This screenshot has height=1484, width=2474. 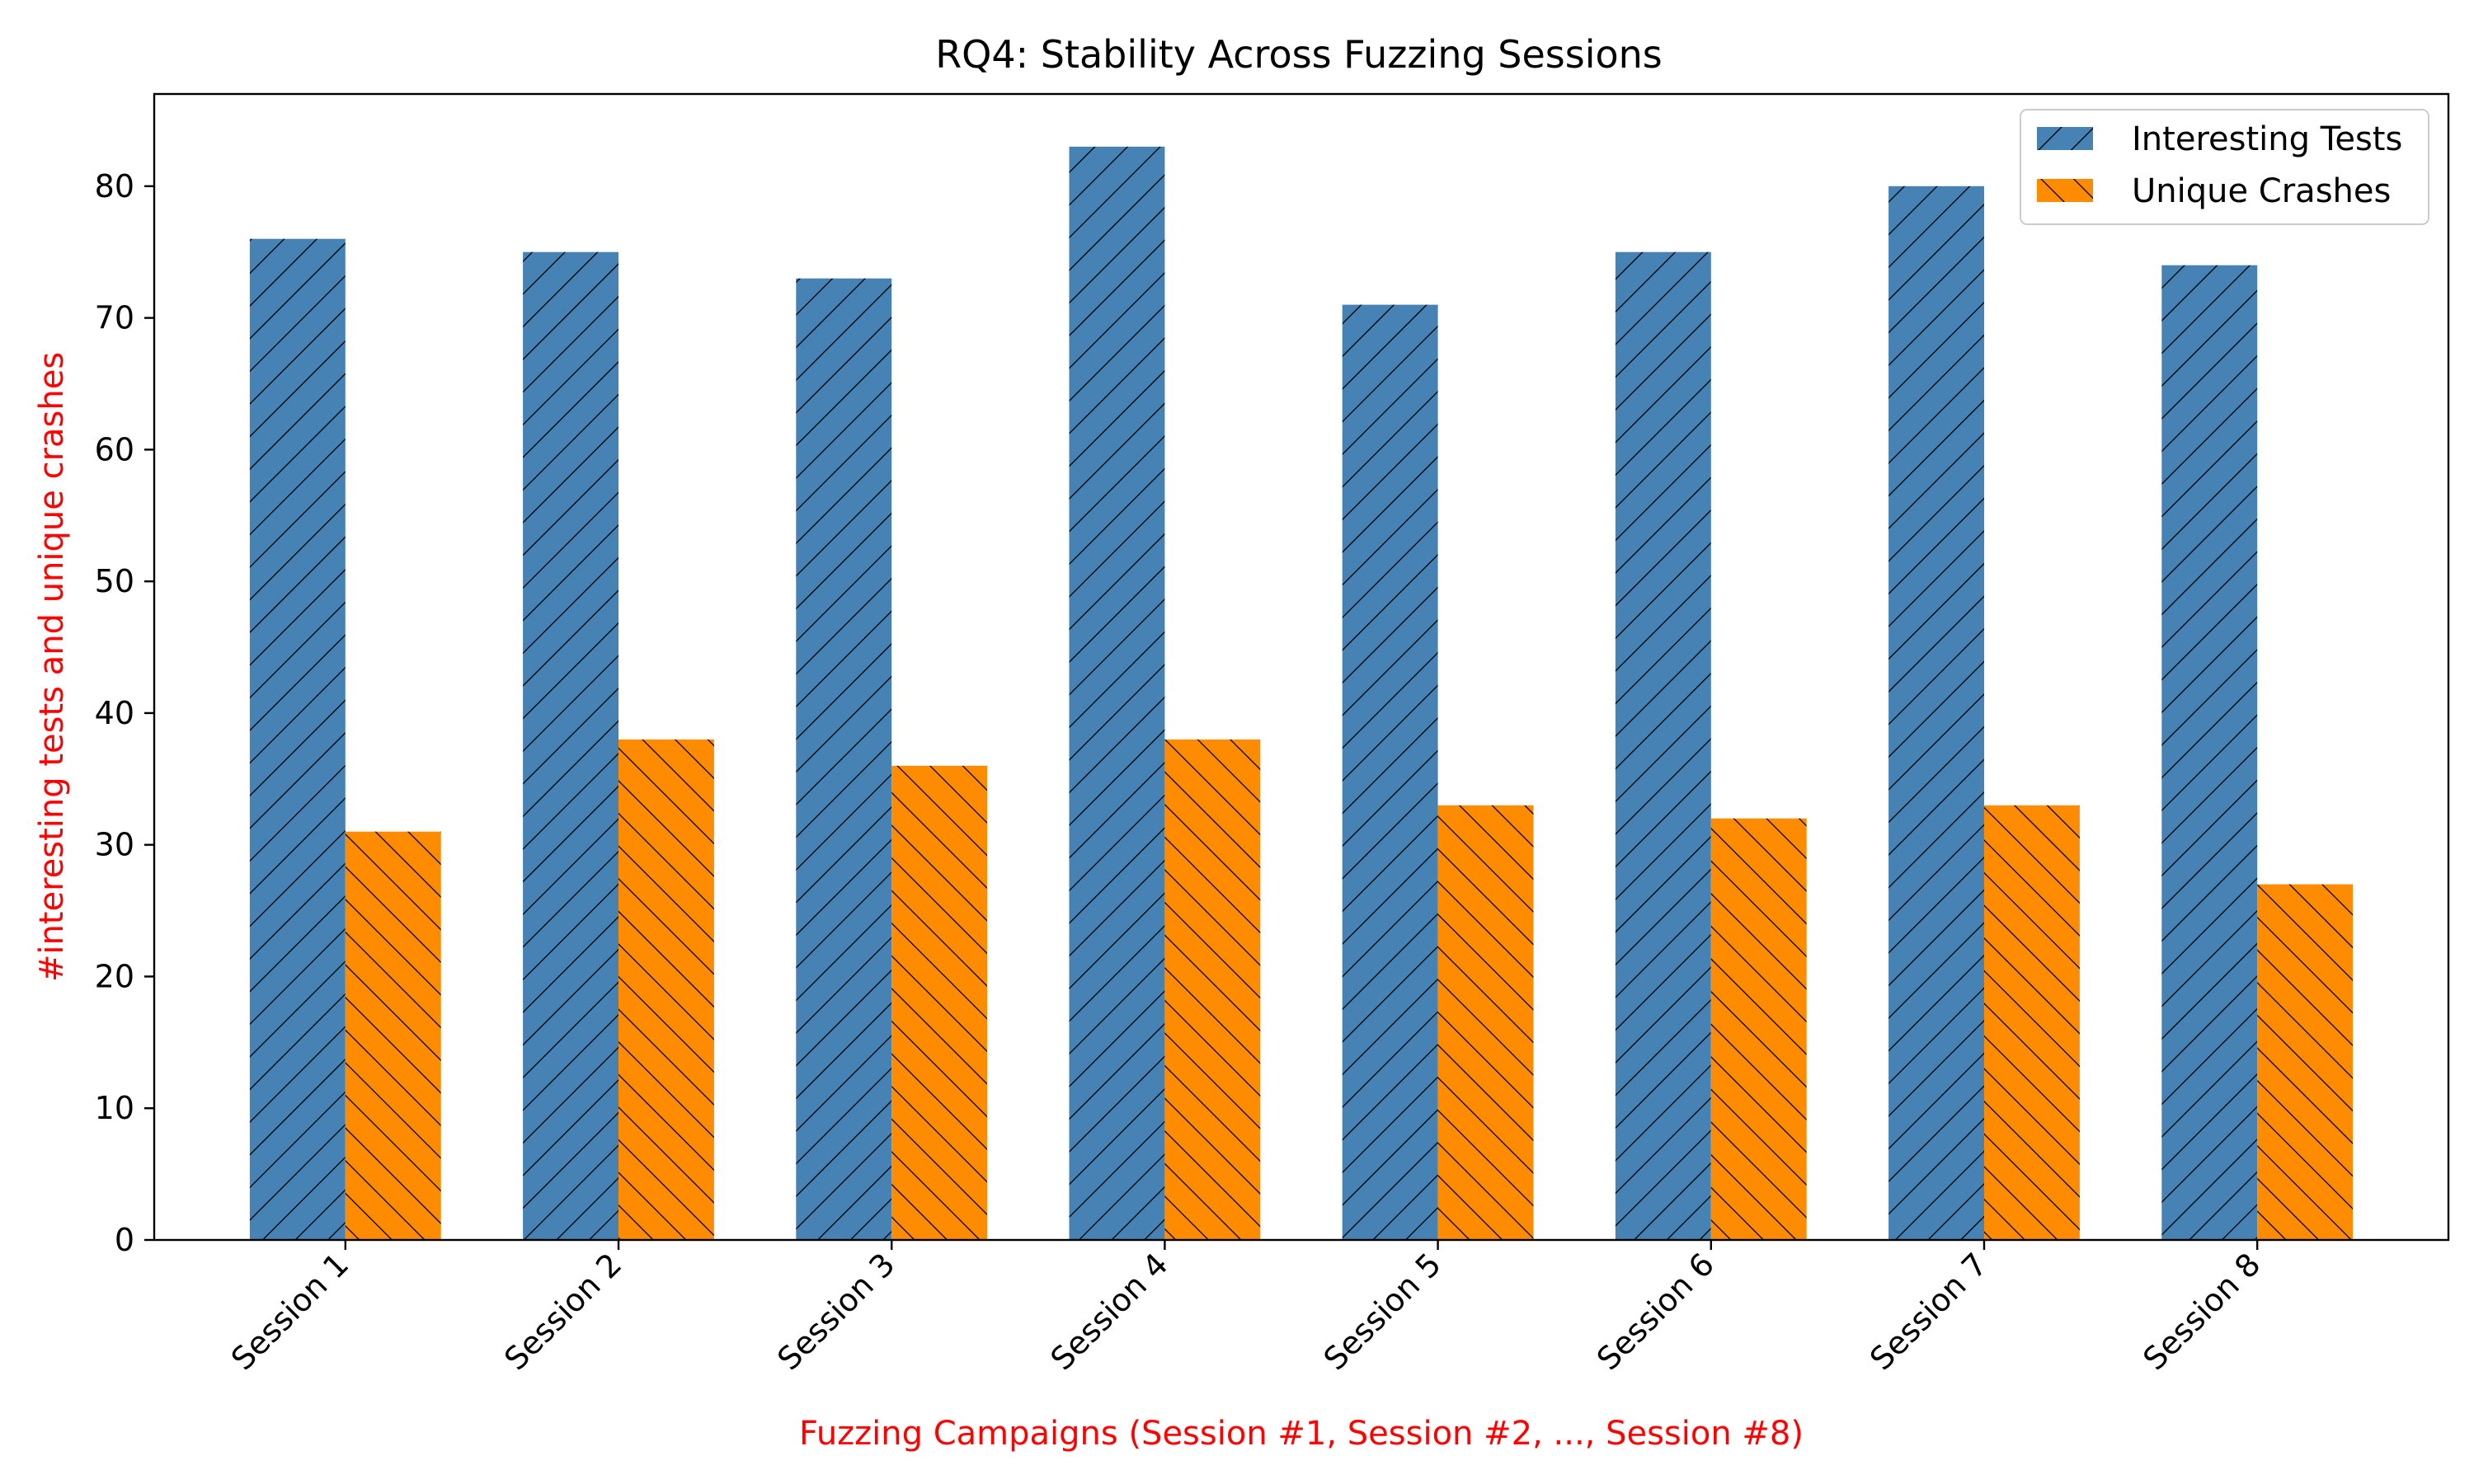 What do you see at coordinates (114, 449) in the screenshot?
I see `y-tick-label: 60` at bounding box center [114, 449].